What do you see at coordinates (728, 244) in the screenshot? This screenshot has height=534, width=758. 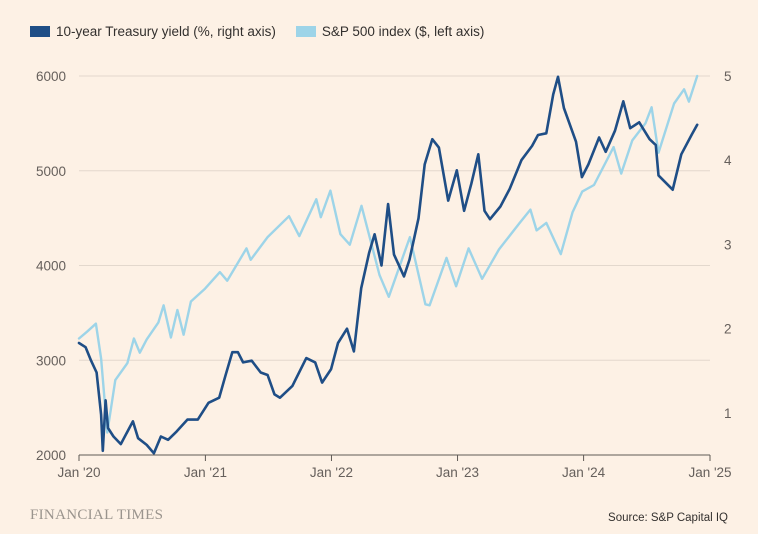 I see `right-tick-label: 3` at bounding box center [728, 244].